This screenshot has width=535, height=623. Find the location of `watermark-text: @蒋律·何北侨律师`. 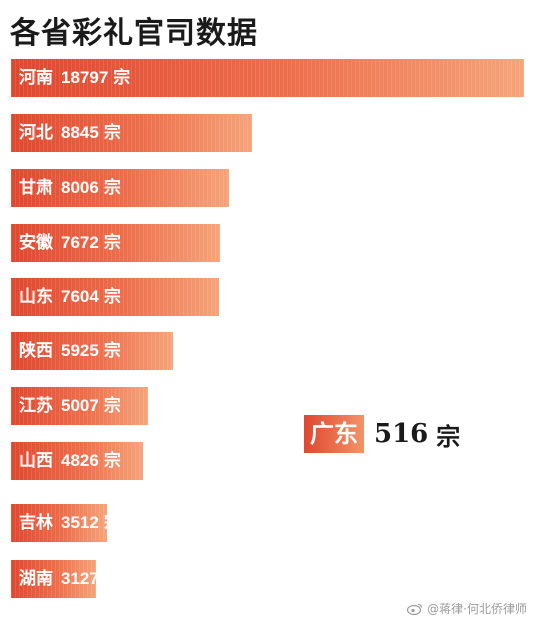

watermark-text: @蒋律·何北侨律师 is located at coordinates (477, 609).